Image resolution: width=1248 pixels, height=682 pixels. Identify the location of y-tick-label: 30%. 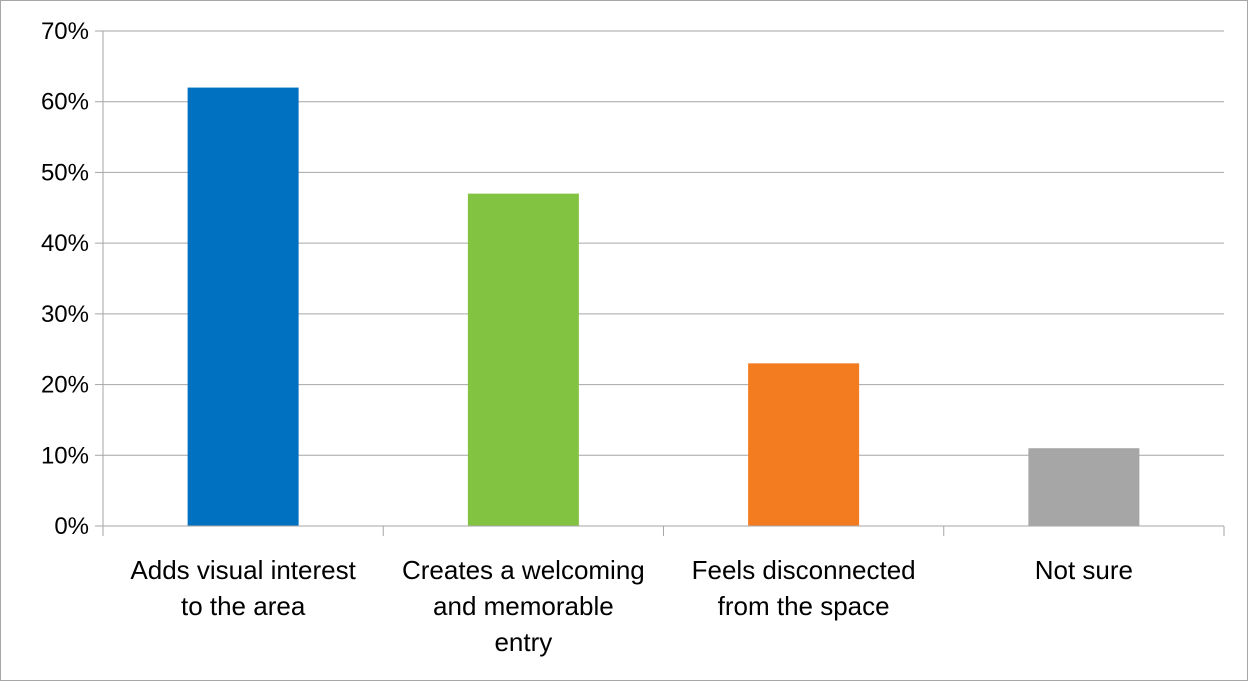
(65, 314).